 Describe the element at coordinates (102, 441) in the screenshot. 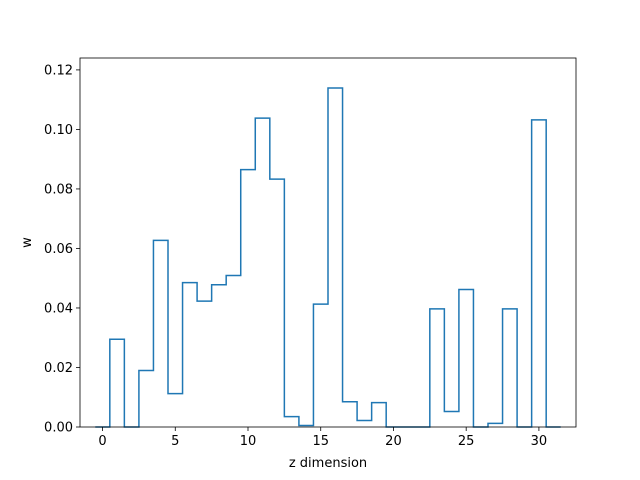

I see `x-tick-label: 0` at that location.